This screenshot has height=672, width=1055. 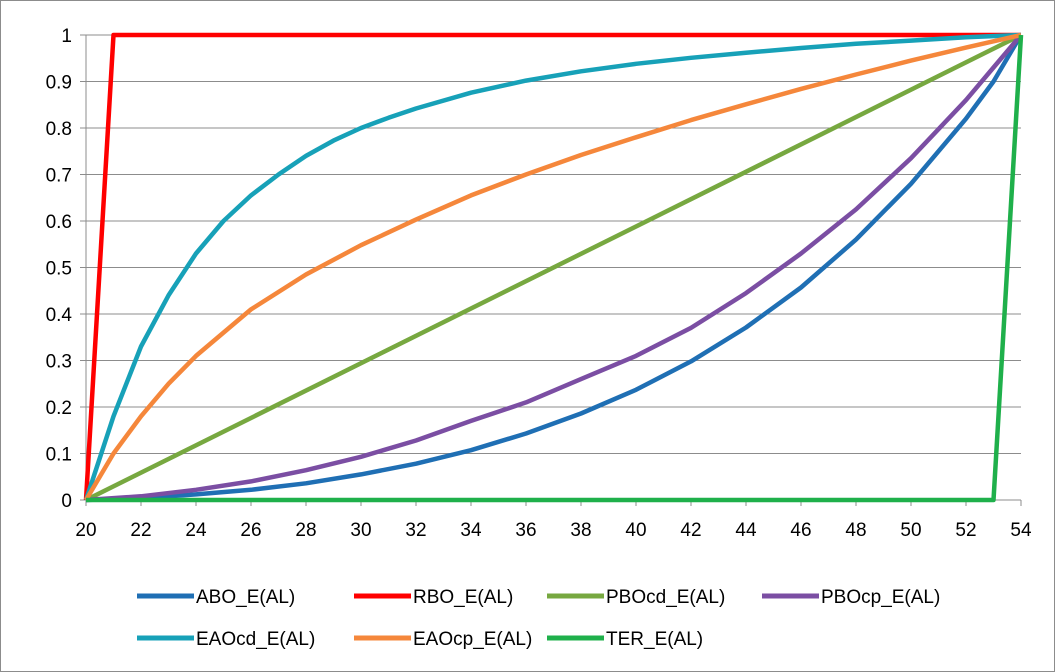 What do you see at coordinates (525, 530) in the screenshot?
I see `x-tick-label: 36` at bounding box center [525, 530].